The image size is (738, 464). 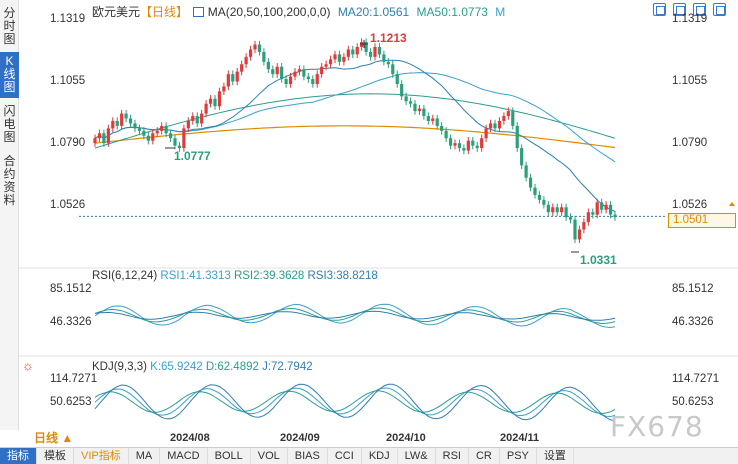 What do you see at coordinates (520, 438) in the screenshot?
I see `x-tick: 2024/11` at bounding box center [520, 438].